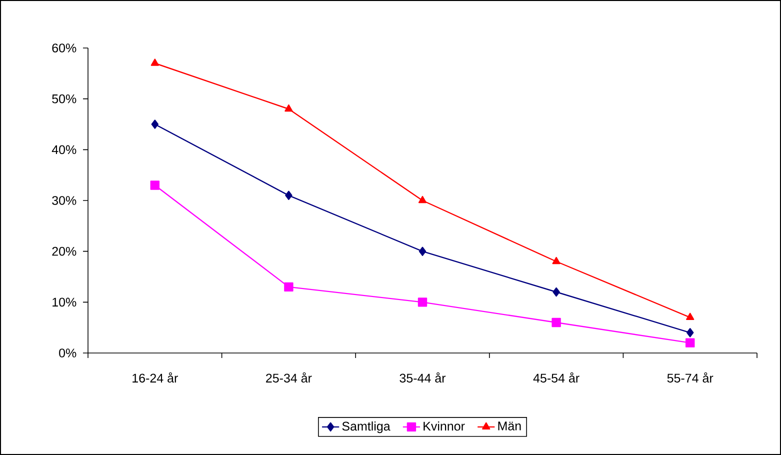 Image resolution: width=781 pixels, height=455 pixels. I want to click on x-tick-label: 45-54 år, so click(556, 377).